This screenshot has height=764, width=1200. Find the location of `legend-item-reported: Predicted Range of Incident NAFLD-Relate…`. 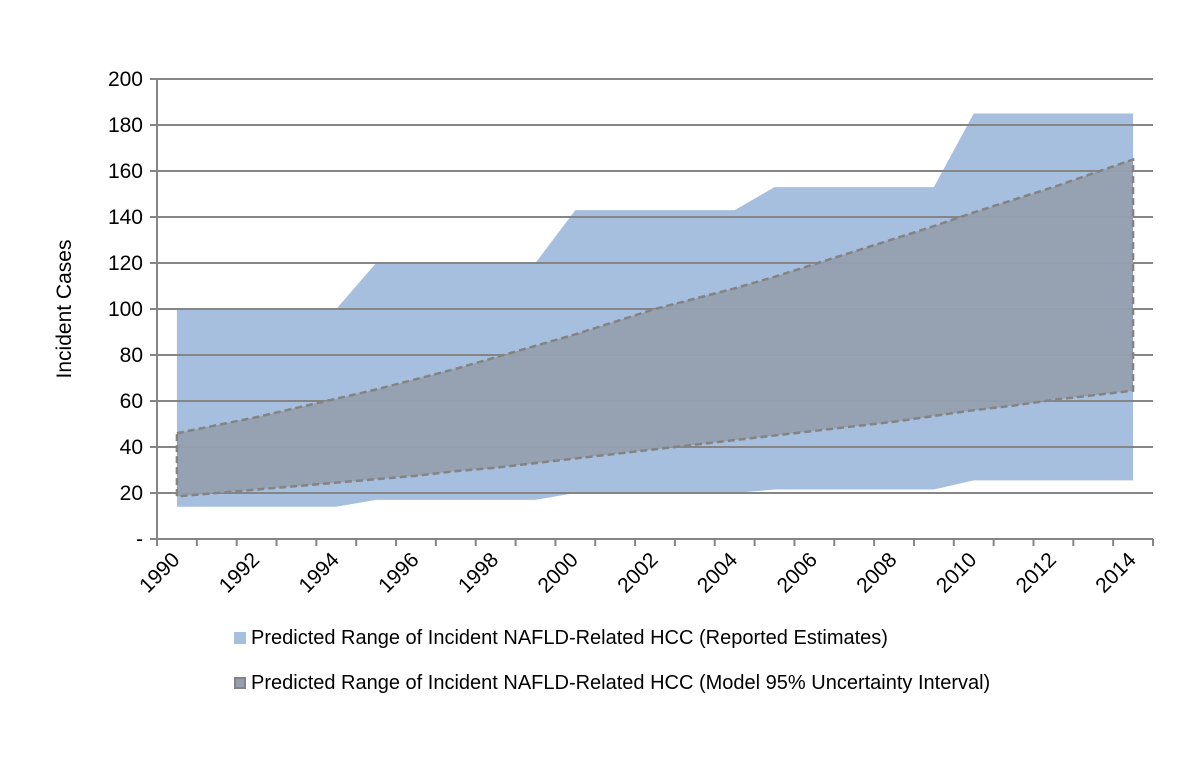

legend-item-reported: Predicted Range of Incident NAFLD-Relate… is located at coordinates (612, 638).